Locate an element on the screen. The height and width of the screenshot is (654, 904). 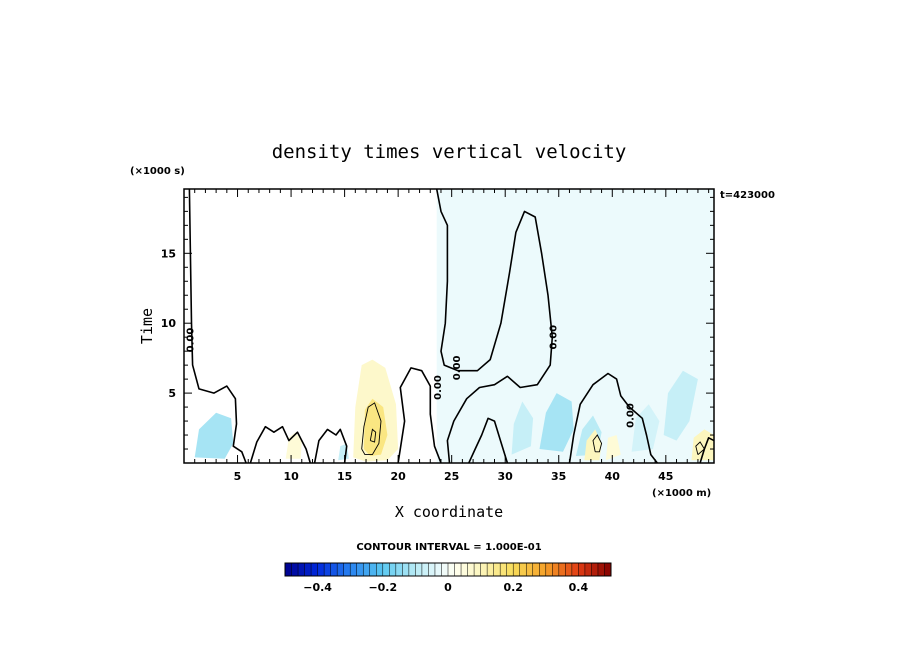
colorbar-tick-label: 0.2 is located at coordinates (513, 587).